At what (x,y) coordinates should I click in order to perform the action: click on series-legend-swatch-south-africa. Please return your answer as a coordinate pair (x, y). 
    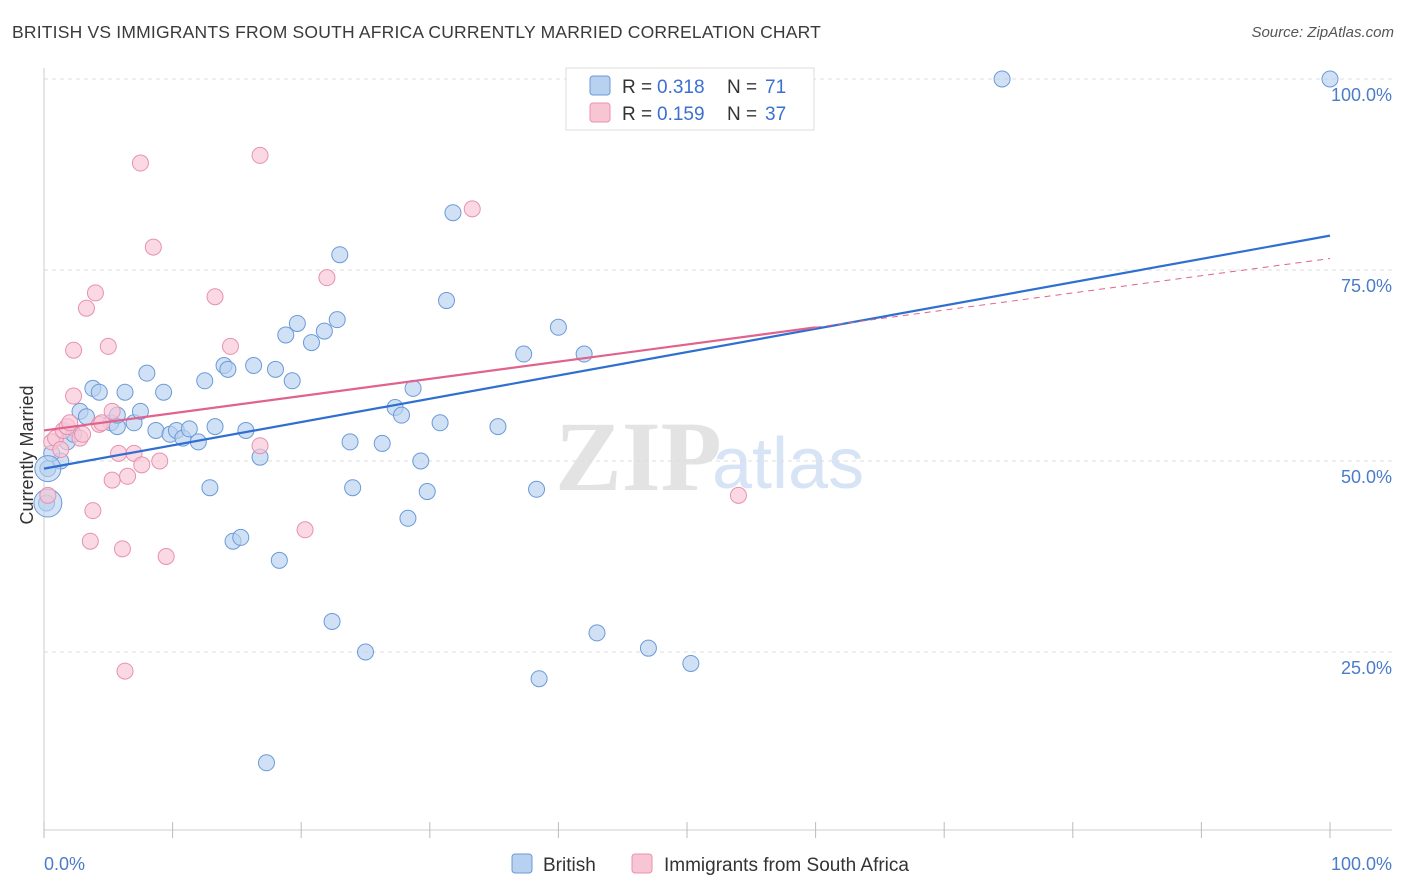
    Looking at the image, I should click on (642, 863).